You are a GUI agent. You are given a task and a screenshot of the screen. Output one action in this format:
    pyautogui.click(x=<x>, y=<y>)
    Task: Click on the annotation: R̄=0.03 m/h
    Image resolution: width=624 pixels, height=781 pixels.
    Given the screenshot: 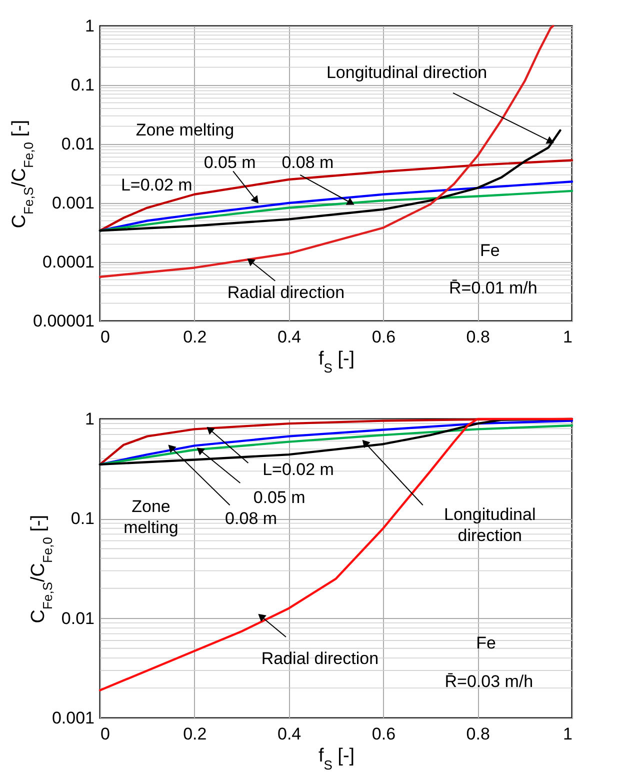 What is the action you would take?
    pyautogui.click(x=489, y=682)
    